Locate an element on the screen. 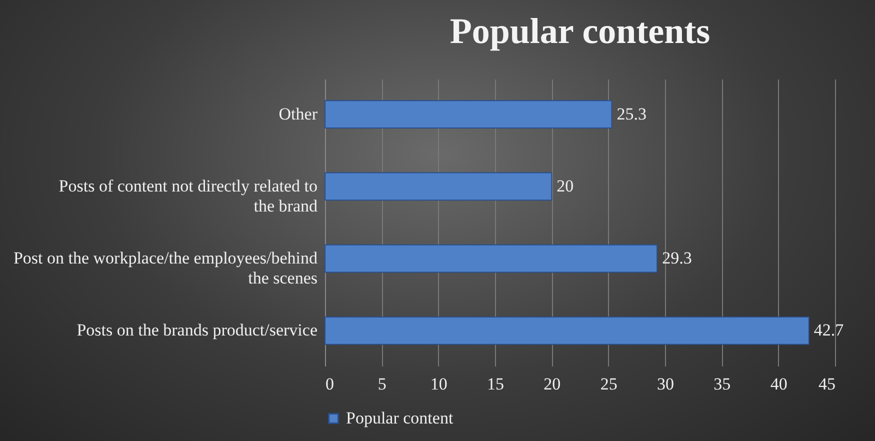  x-tick-label: 35 is located at coordinates (722, 384).